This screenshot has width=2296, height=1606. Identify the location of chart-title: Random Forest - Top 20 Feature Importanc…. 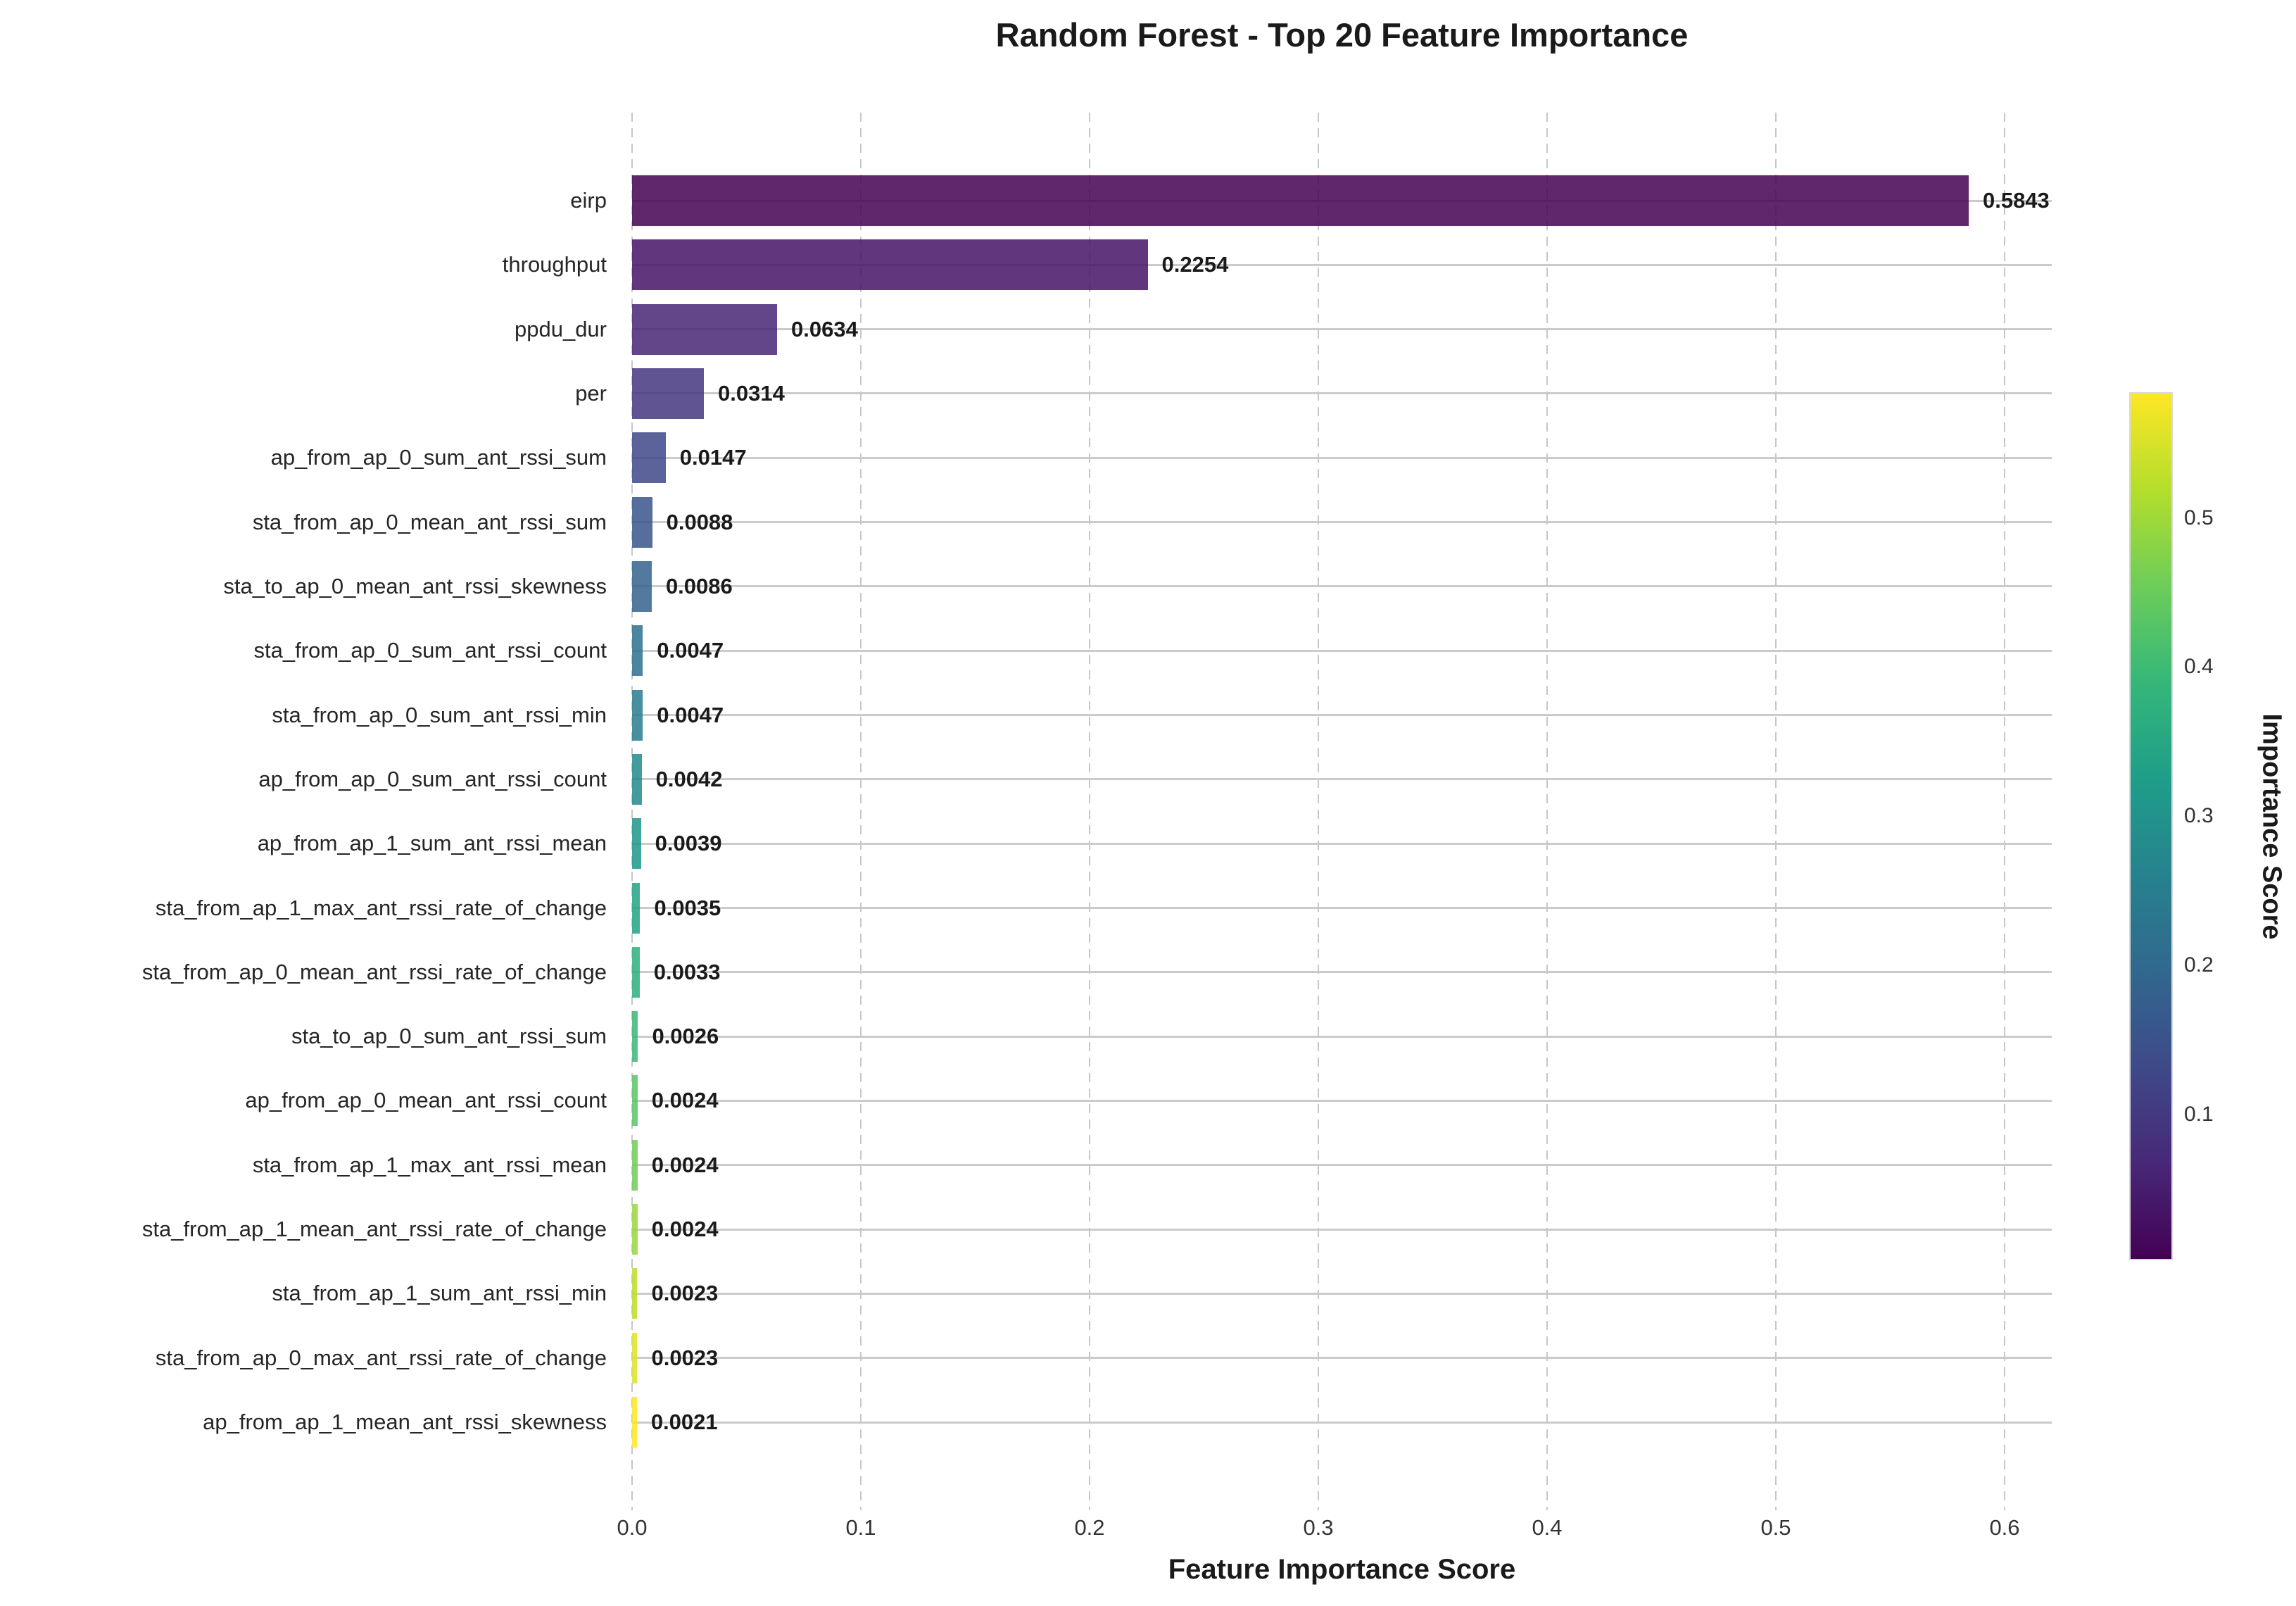
(1342, 35).